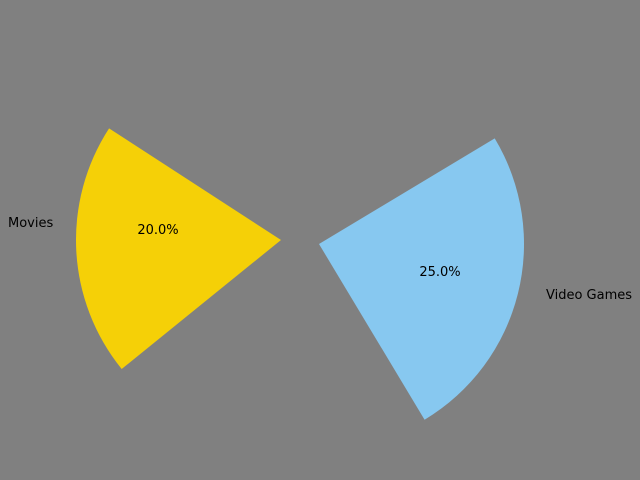 Image resolution: width=640 pixels, height=480 pixels. I want to click on slice-label-video-games: Video Games, so click(589, 295).